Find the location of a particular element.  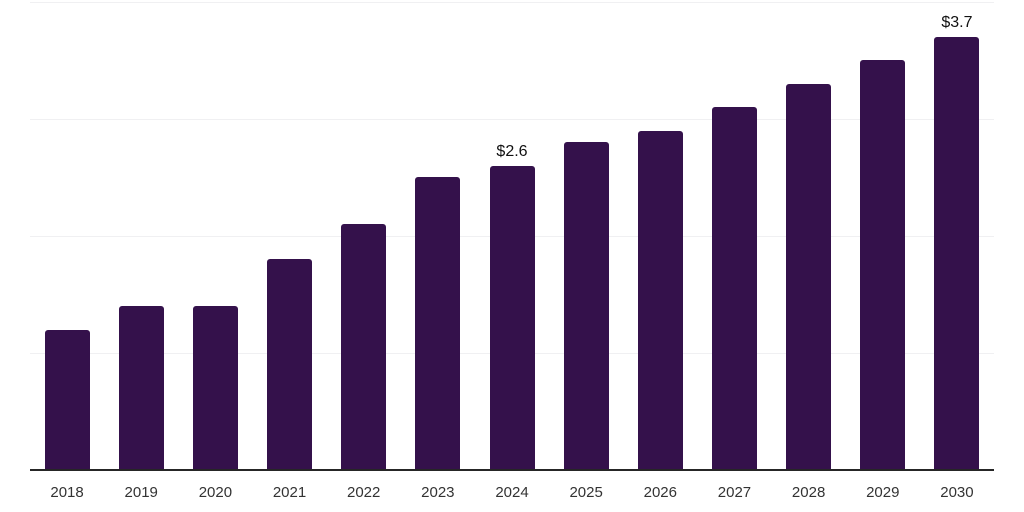

bar-2022 is located at coordinates (364, 347).